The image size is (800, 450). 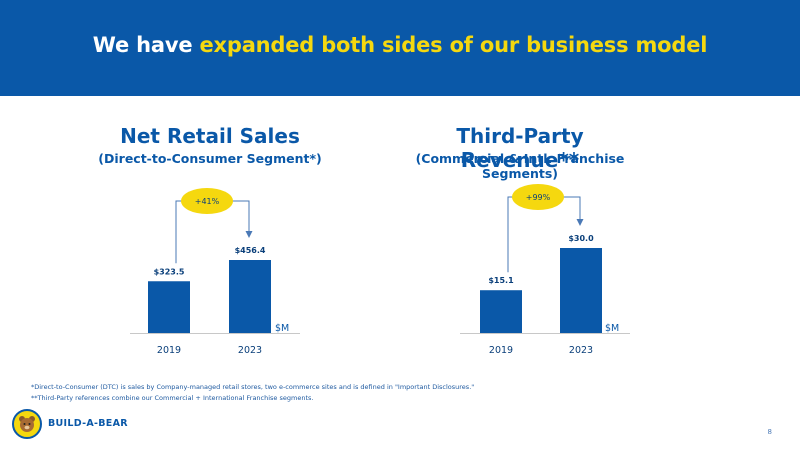 What do you see at coordinates (501, 311) in the screenshot?
I see `chart-2-bar-2019` at bounding box center [501, 311].